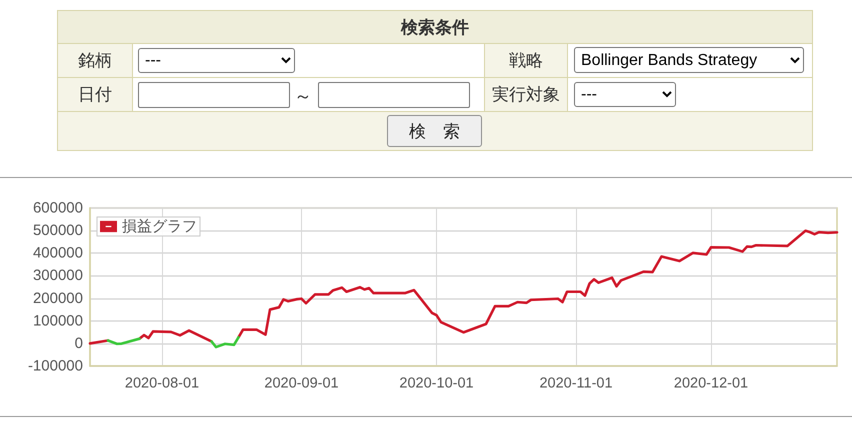 The image size is (852, 436). Describe the element at coordinates (576, 384) in the screenshot. I see `x-tick-label: 2020-11-01` at that location.